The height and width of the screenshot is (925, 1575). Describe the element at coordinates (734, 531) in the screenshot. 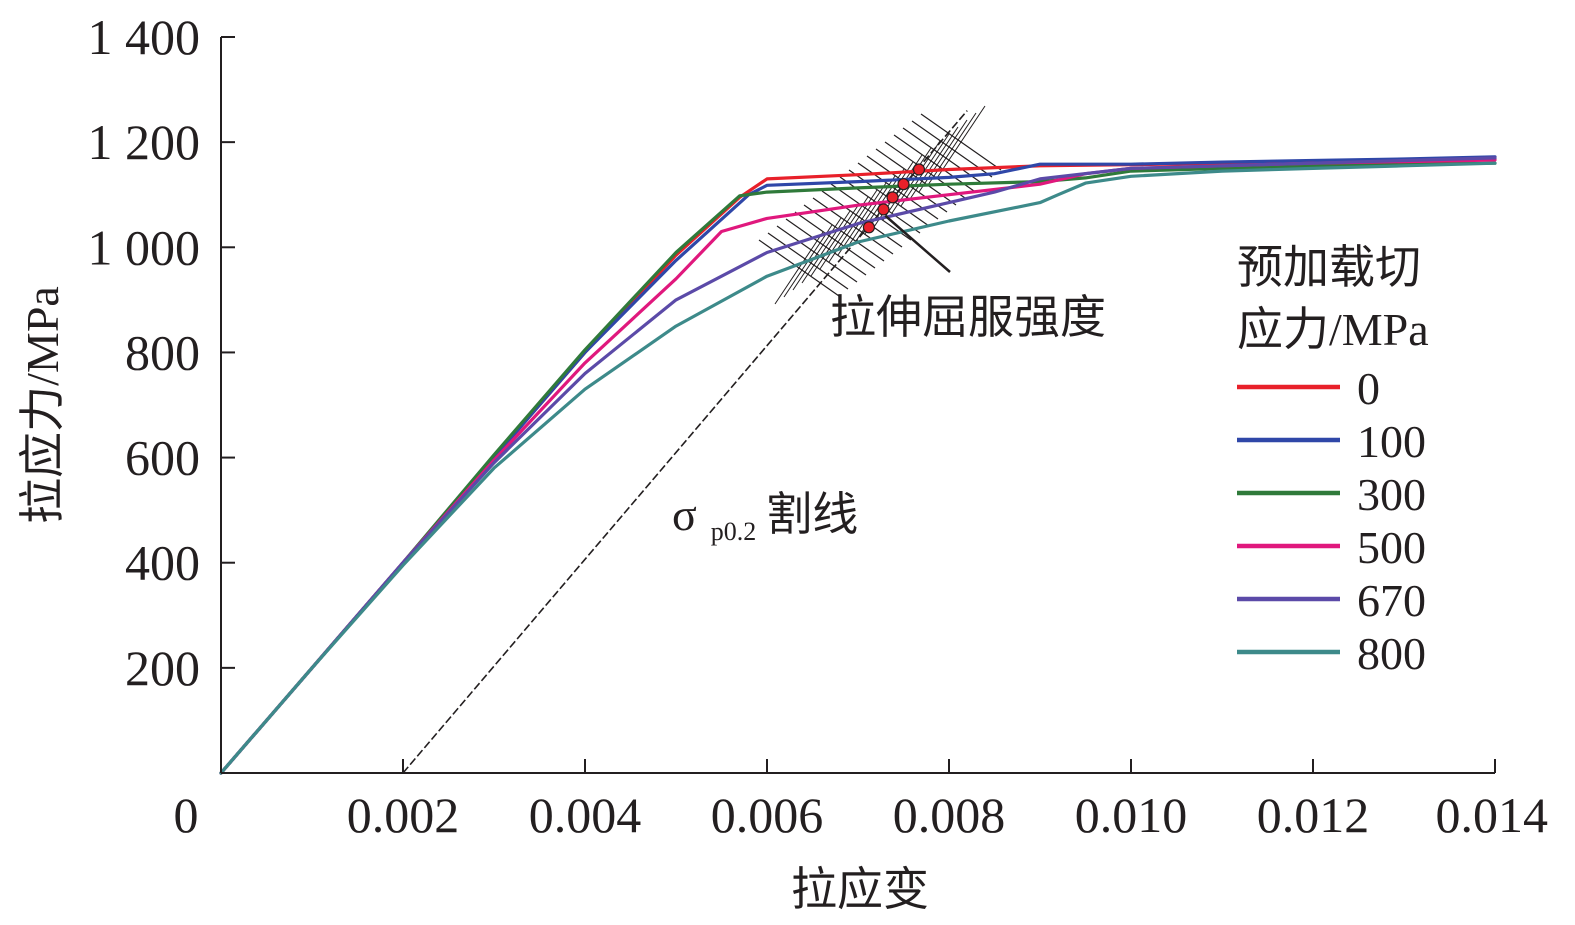

I see `secant-label-subscript: p0.2` at that location.